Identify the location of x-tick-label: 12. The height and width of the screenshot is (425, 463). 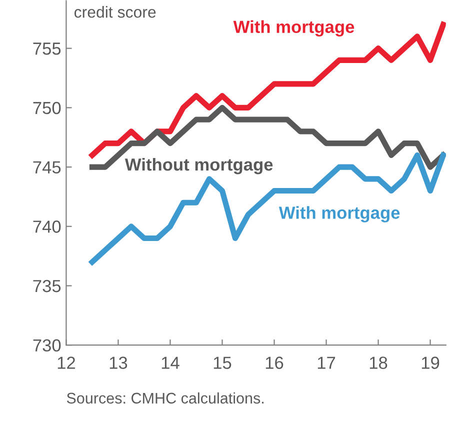
(66, 362).